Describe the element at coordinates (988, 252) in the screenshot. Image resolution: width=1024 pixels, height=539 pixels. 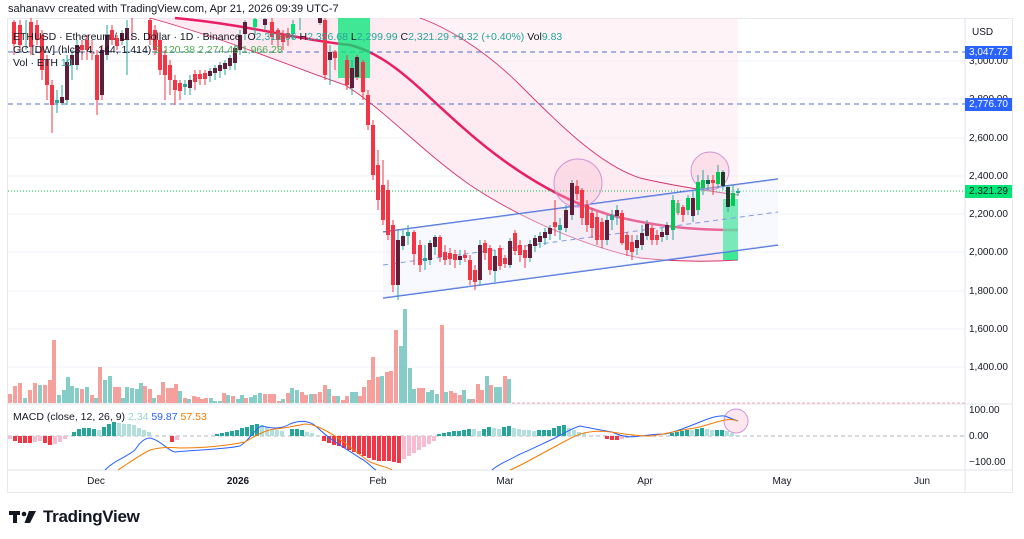
I see `price-tick: 2,000.00` at that location.